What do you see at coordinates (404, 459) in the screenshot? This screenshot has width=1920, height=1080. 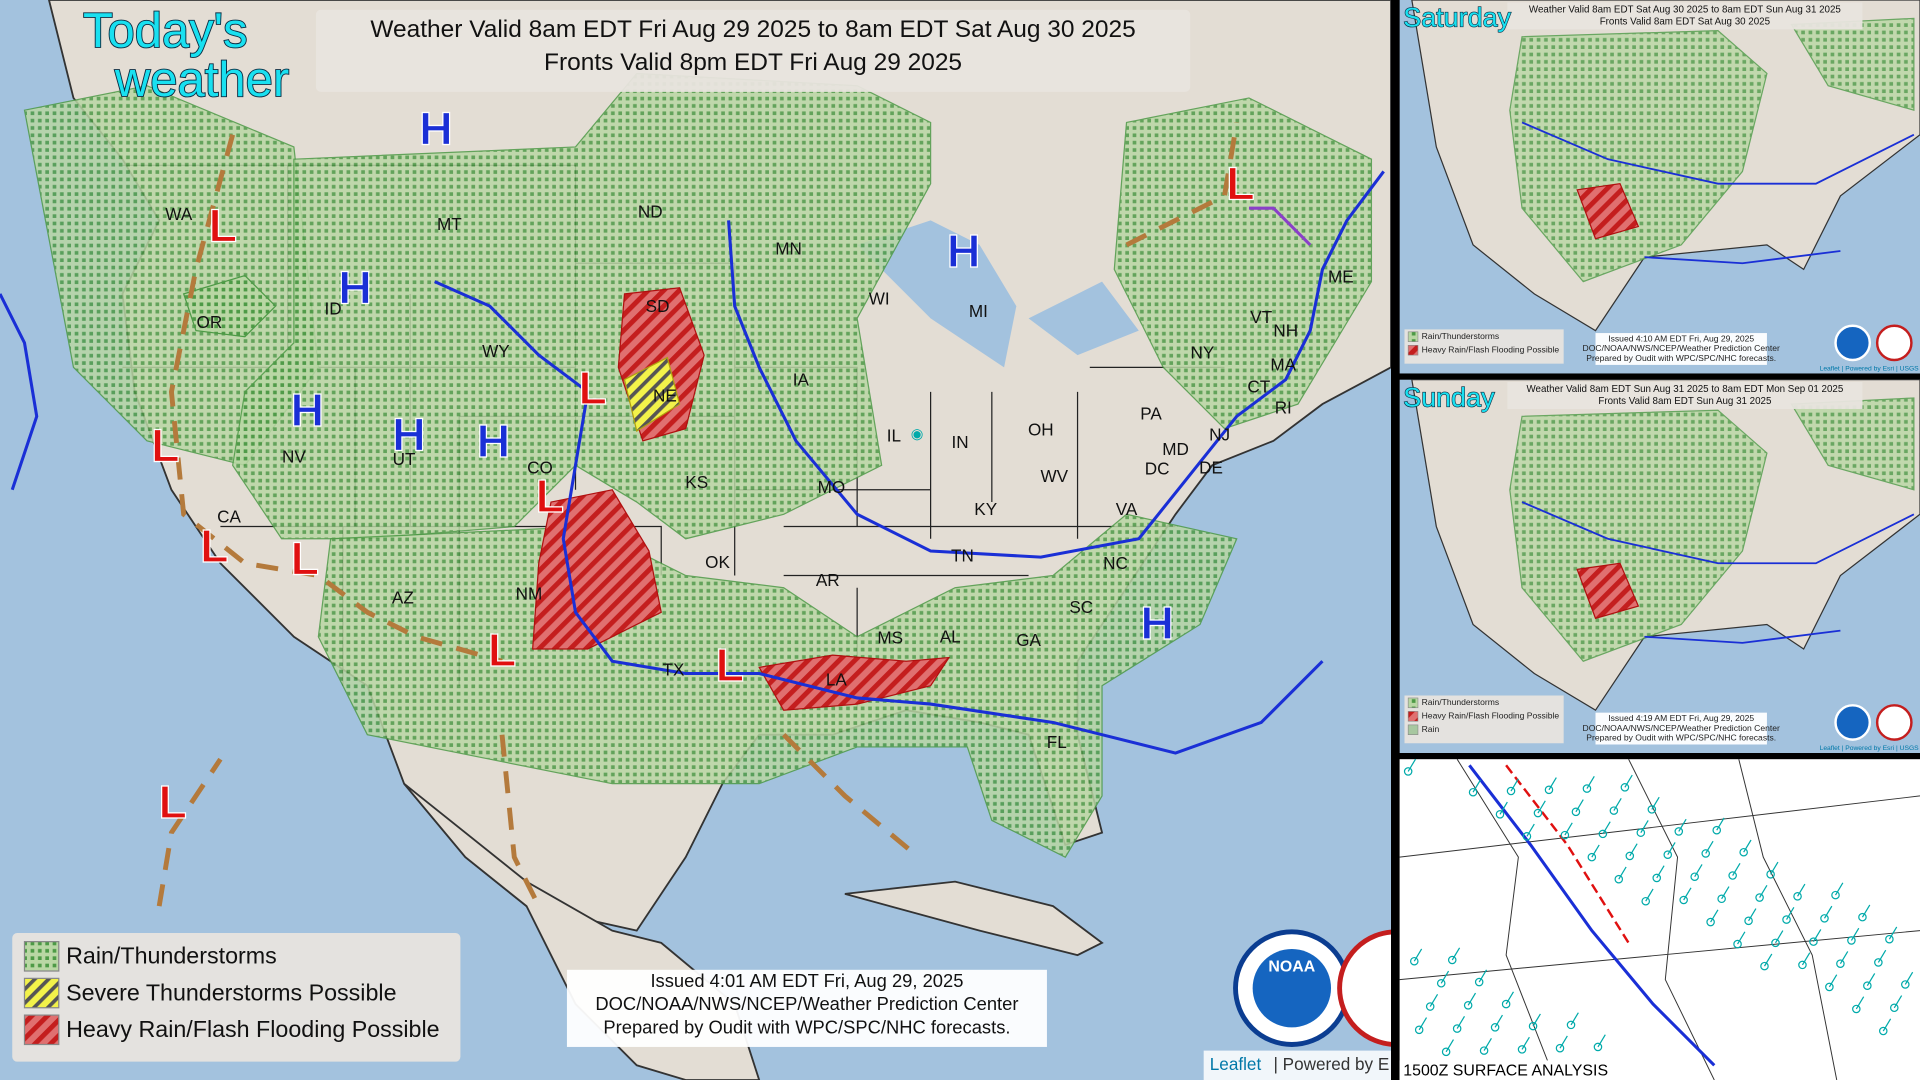 I see `state-label: UT` at bounding box center [404, 459].